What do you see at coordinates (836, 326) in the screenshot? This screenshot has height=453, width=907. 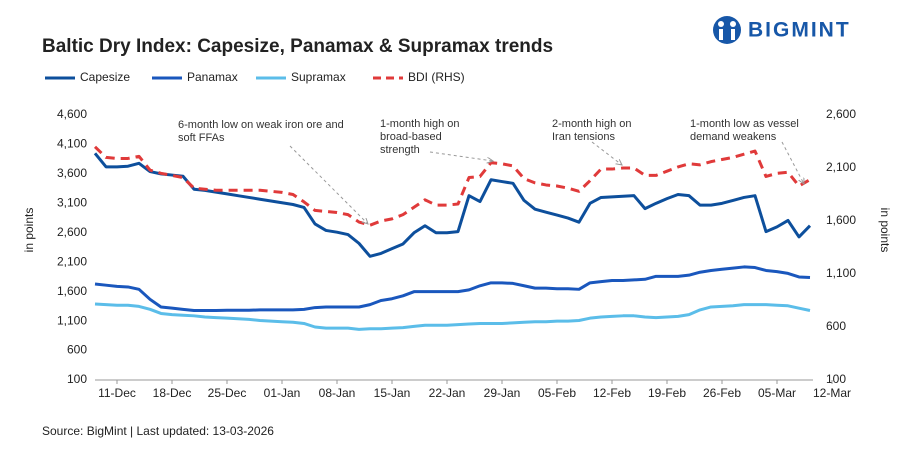 I see `y2-tick-label: 600` at bounding box center [836, 326].